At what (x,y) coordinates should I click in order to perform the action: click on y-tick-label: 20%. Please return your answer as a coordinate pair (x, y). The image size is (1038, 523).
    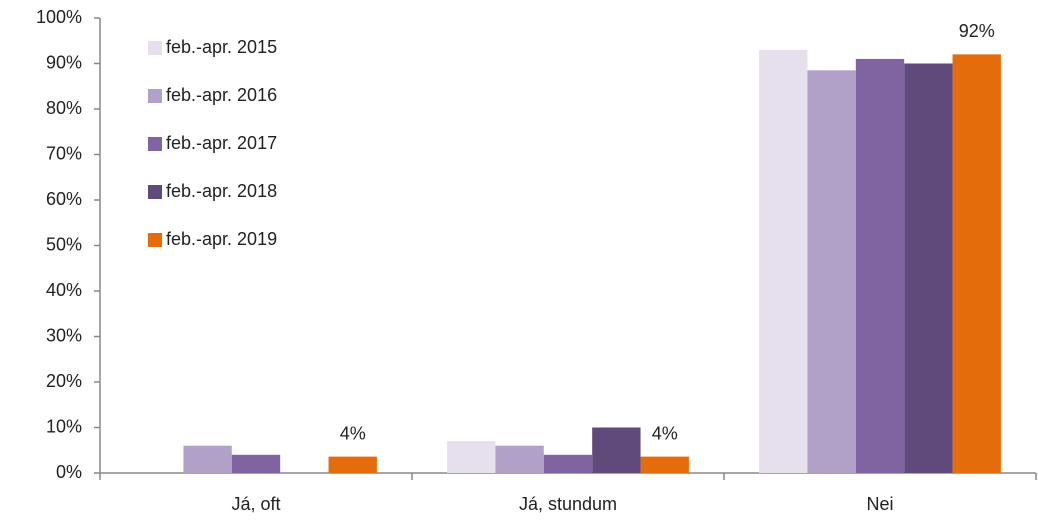
    Looking at the image, I should click on (64, 381).